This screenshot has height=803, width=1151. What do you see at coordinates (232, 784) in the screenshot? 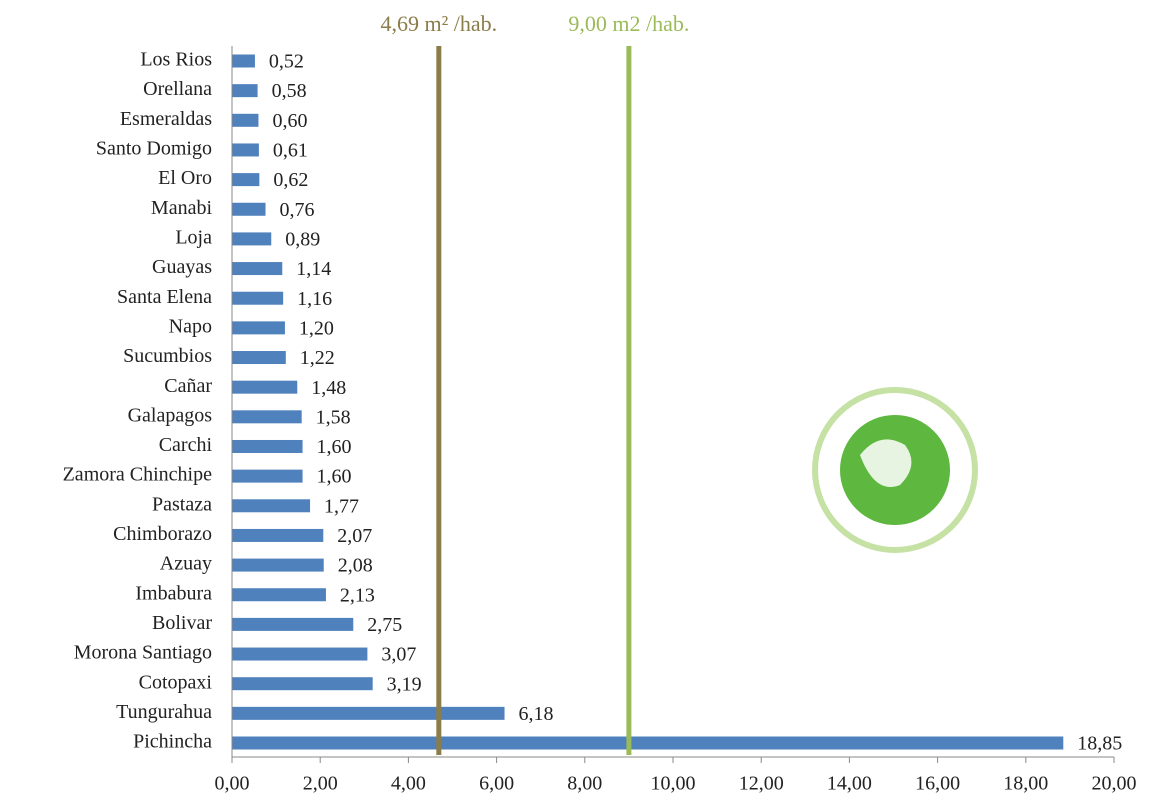
I see `x-tick-label: 0,00` at bounding box center [232, 784].